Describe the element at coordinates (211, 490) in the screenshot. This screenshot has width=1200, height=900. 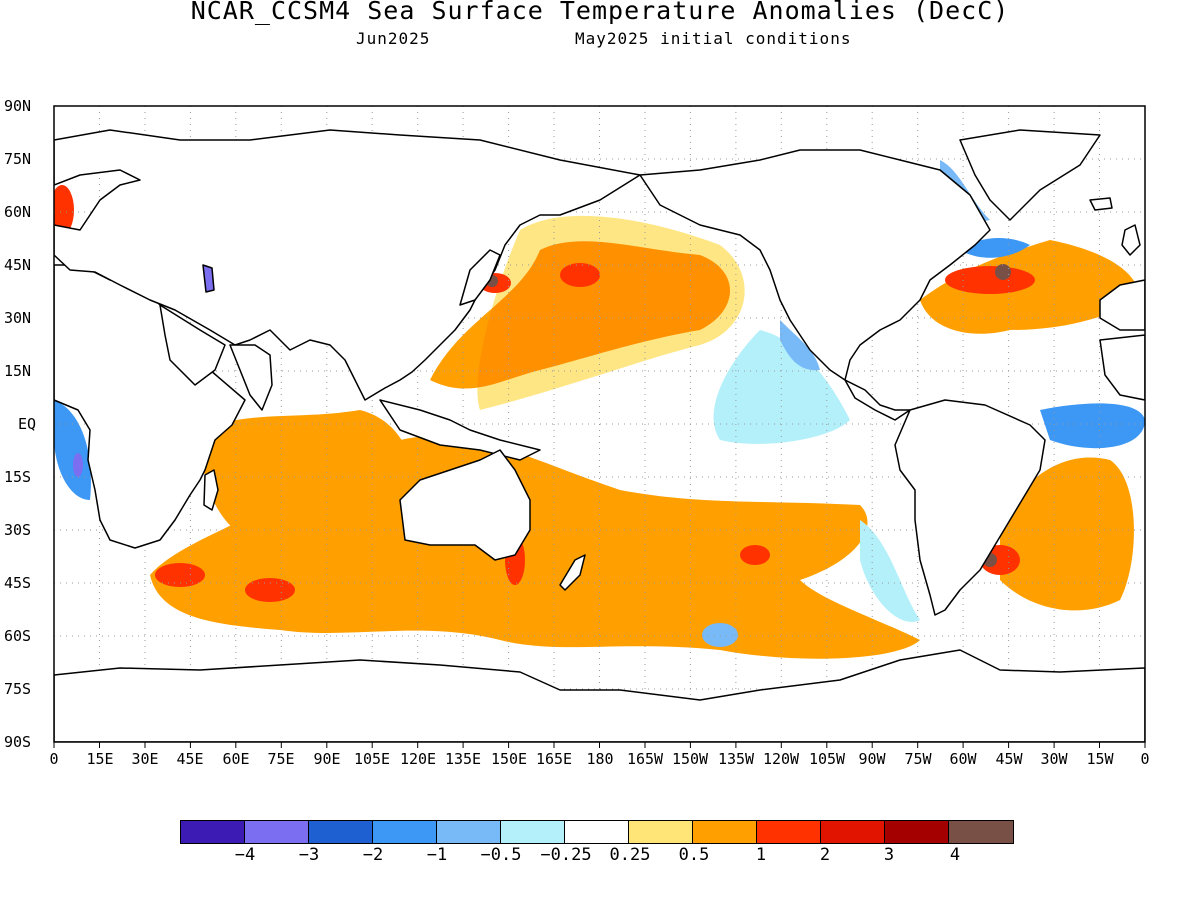
I see `land-madagascar` at that location.